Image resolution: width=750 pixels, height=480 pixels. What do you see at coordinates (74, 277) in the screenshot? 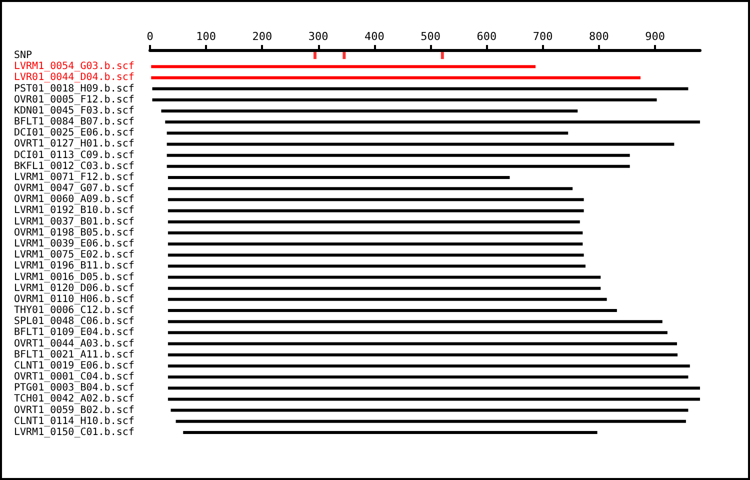
I see `y-tick-label: LVRM1_0016_D05.b.scf` at bounding box center [74, 277].